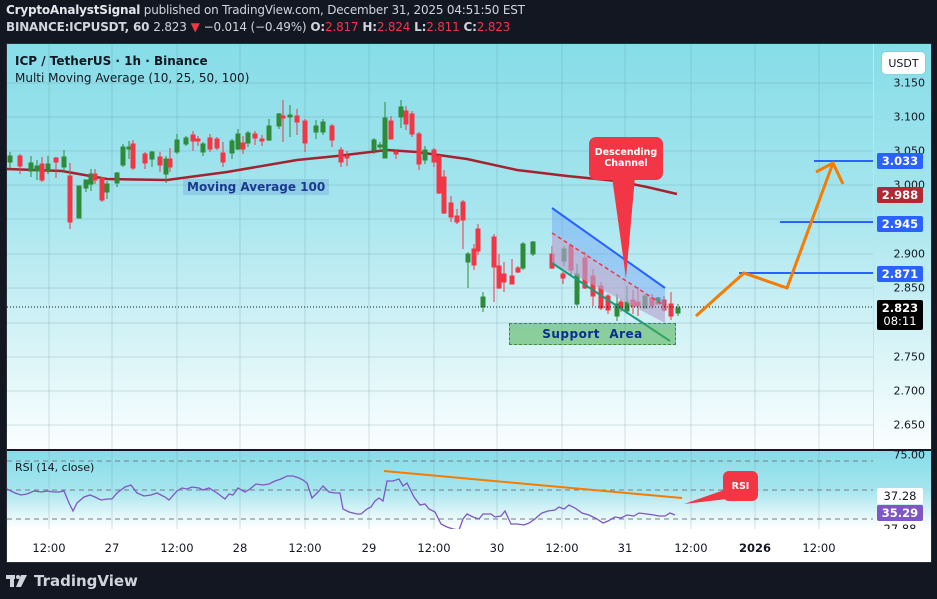  I want to click on time-tick: 27, so click(112, 548).